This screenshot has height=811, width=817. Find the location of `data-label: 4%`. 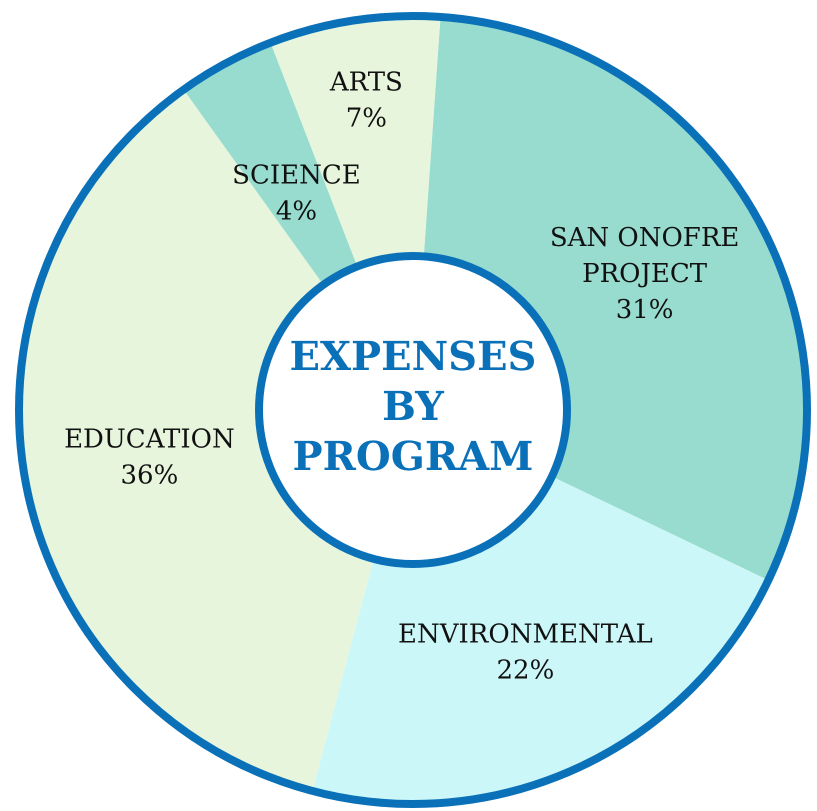

data-label: 4% is located at coordinates (297, 211).